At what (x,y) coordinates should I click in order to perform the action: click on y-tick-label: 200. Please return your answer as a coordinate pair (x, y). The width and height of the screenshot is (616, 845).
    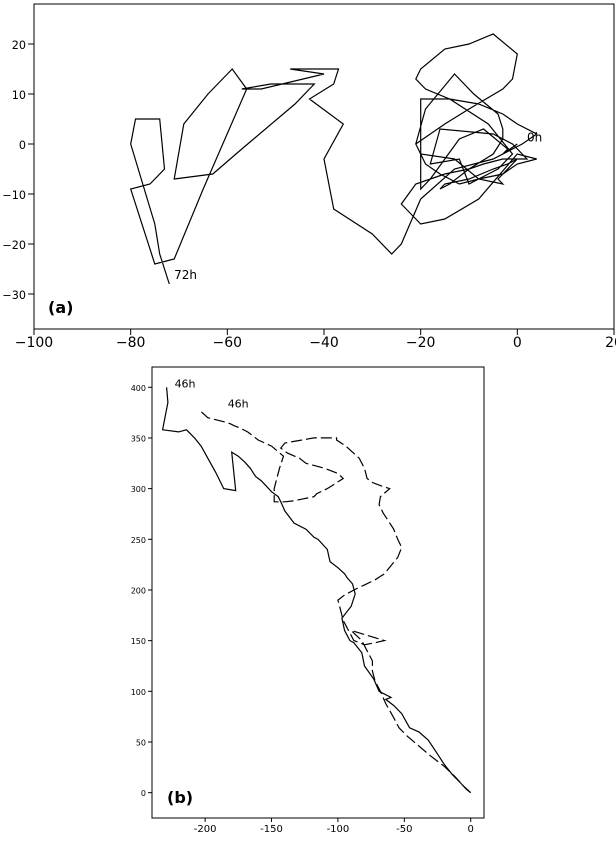
    Looking at the image, I should click on (138, 590).